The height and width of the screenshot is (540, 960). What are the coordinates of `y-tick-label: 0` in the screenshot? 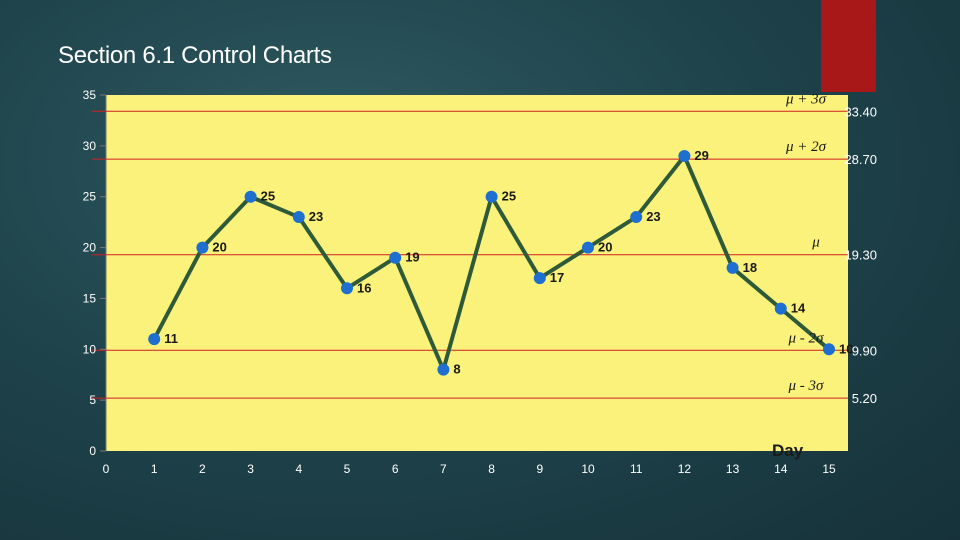 It's located at (92, 451).